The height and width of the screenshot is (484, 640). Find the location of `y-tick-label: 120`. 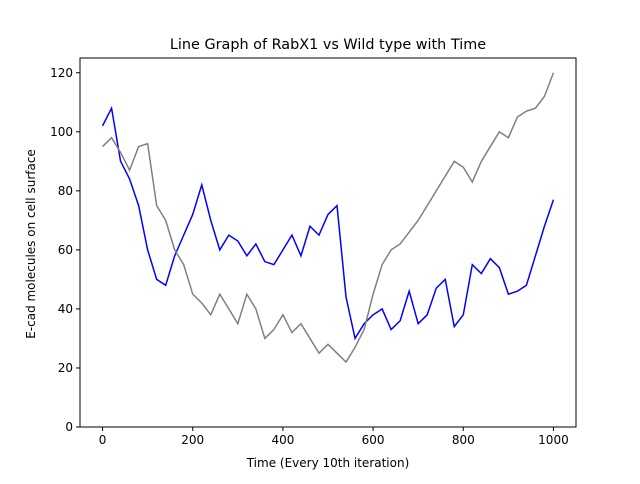

y-tick-label: 120 is located at coordinates (61, 73).